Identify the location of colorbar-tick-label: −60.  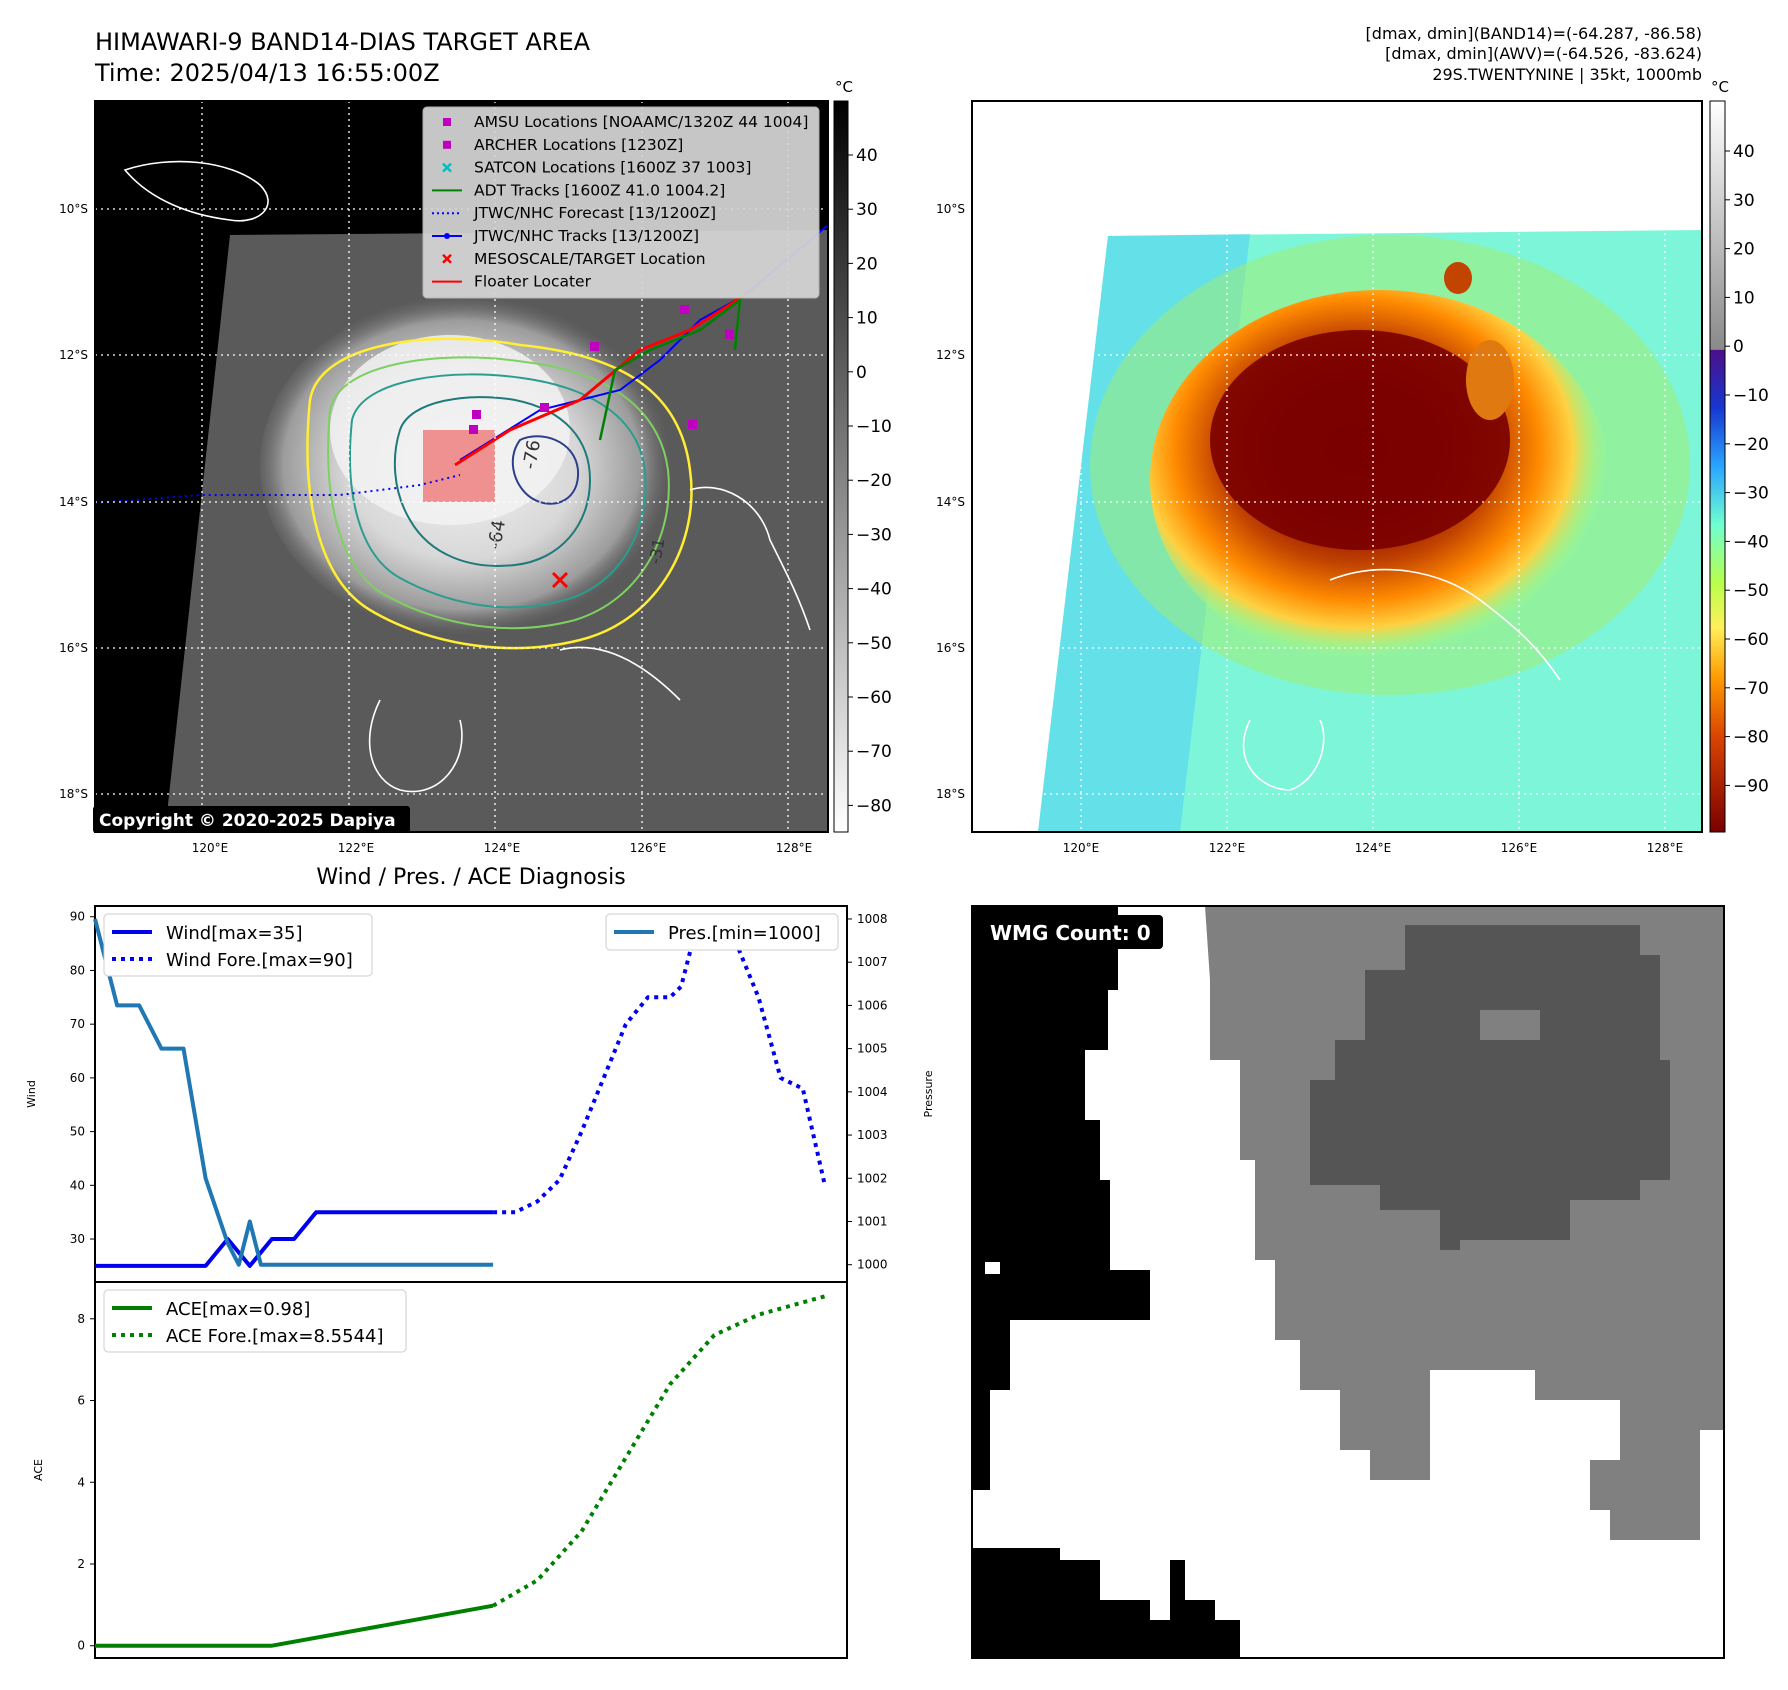
(1751, 640).